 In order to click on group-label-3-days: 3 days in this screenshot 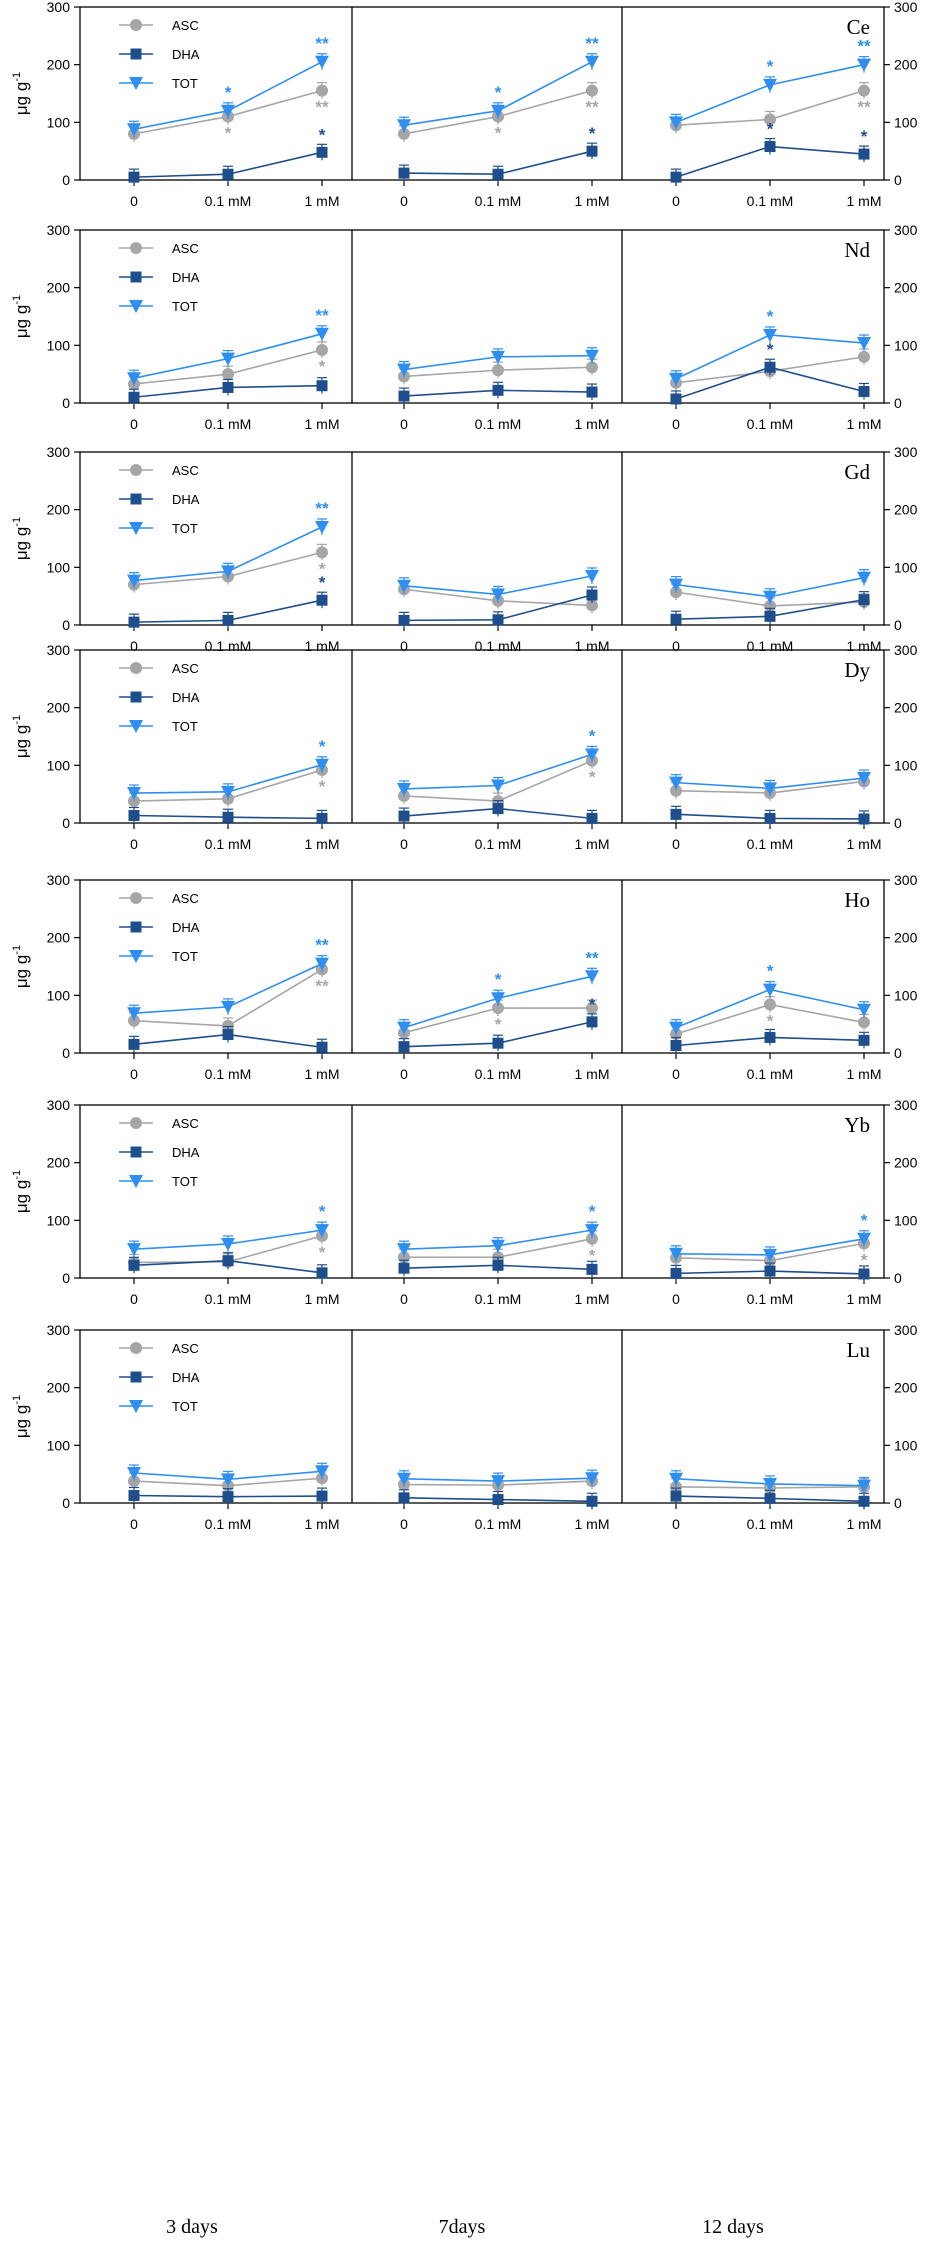, I will do `click(192, 2227)`.